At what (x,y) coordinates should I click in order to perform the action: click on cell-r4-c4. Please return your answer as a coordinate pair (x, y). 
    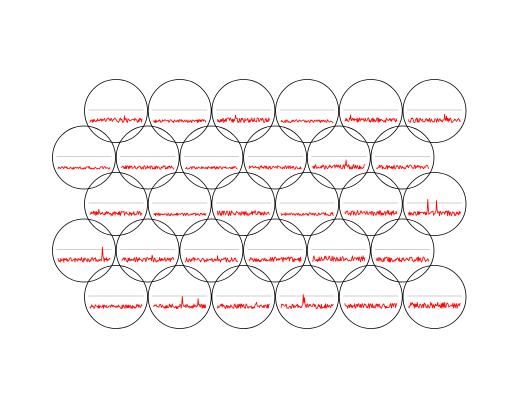
    Looking at the image, I should click on (275, 250).